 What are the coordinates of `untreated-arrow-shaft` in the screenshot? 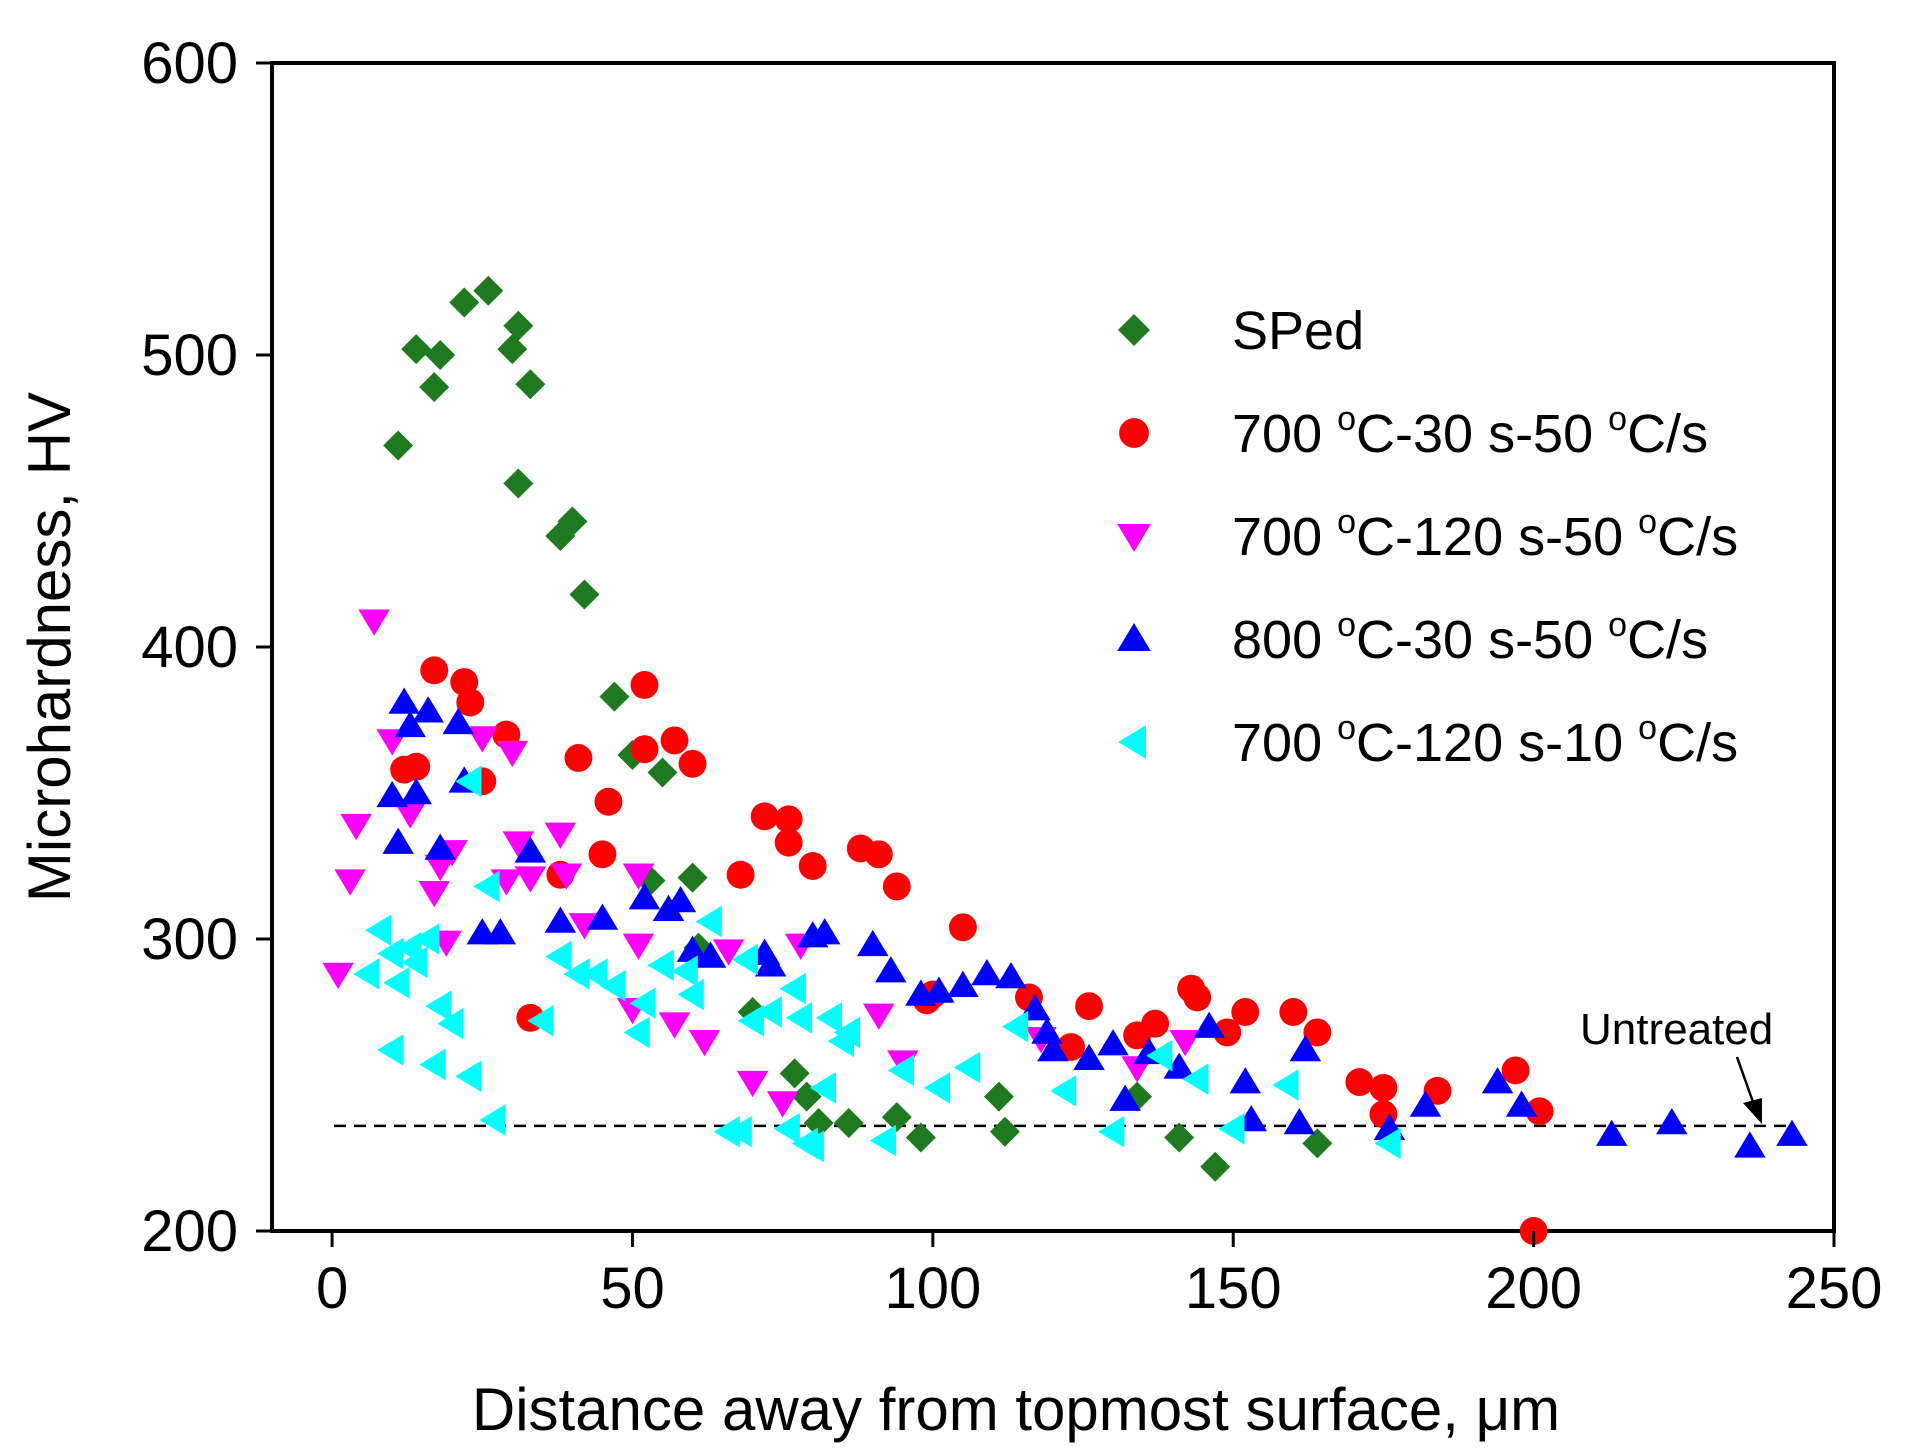 It's located at (1745, 1079).